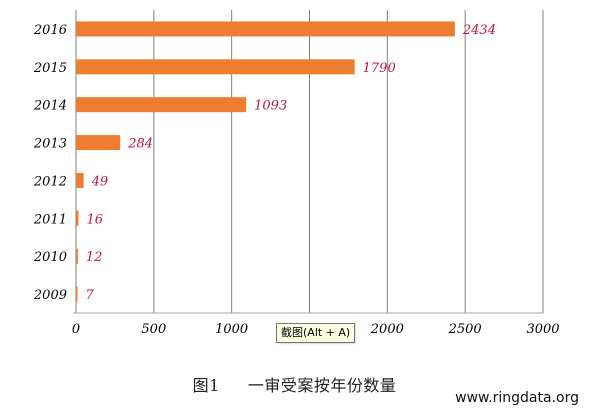 The height and width of the screenshot is (412, 589). I want to click on screenshot-tooltip: 截图(Alt + A), so click(316, 333).